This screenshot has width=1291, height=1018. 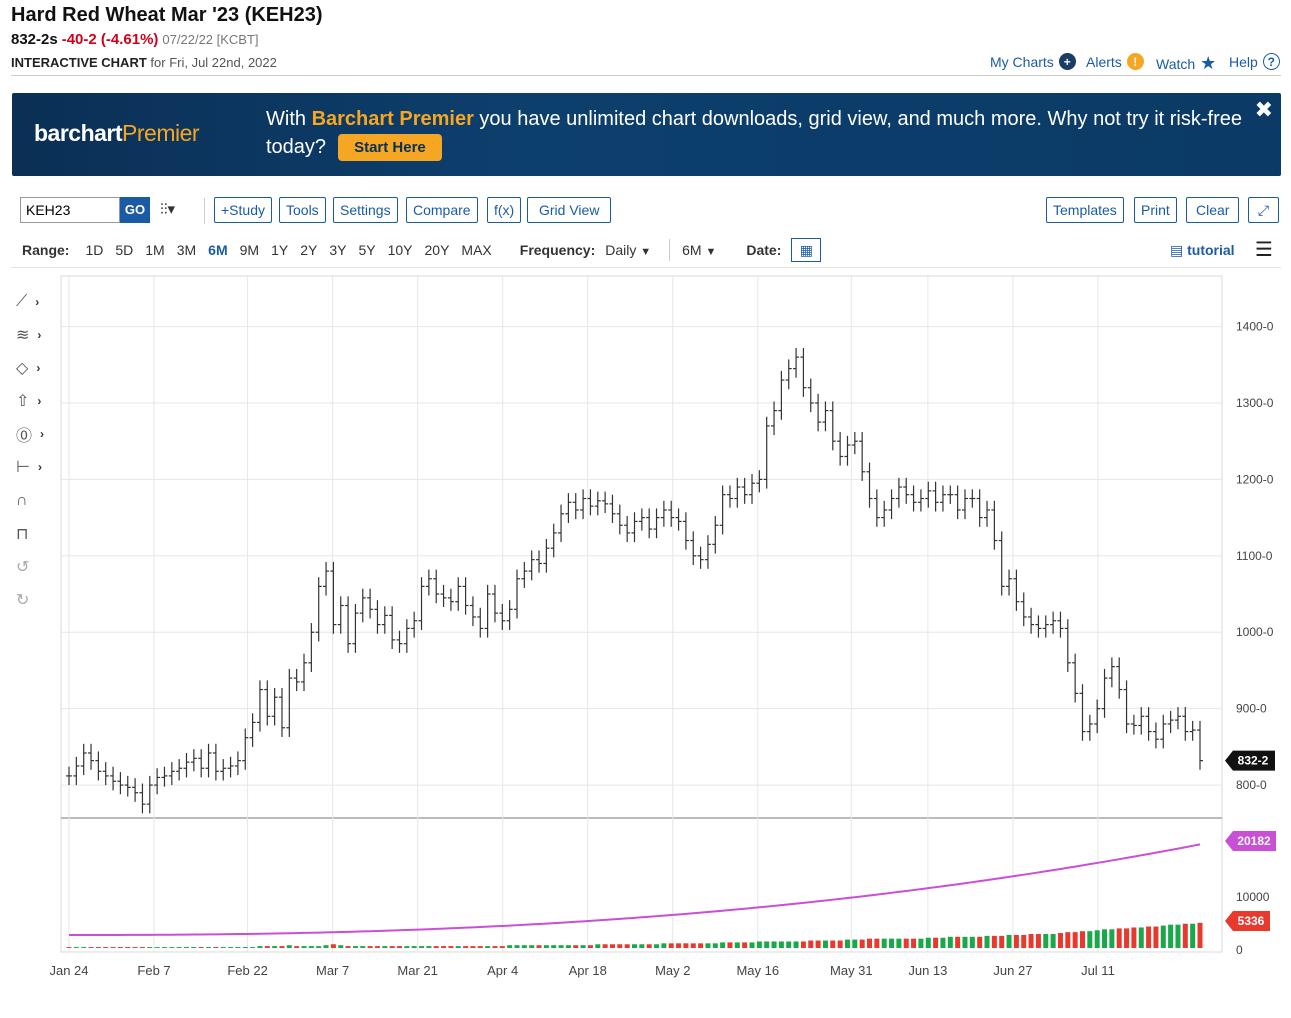 What do you see at coordinates (757, 970) in the screenshot?
I see `date-tick-label: May 16` at bounding box center [757, 970].